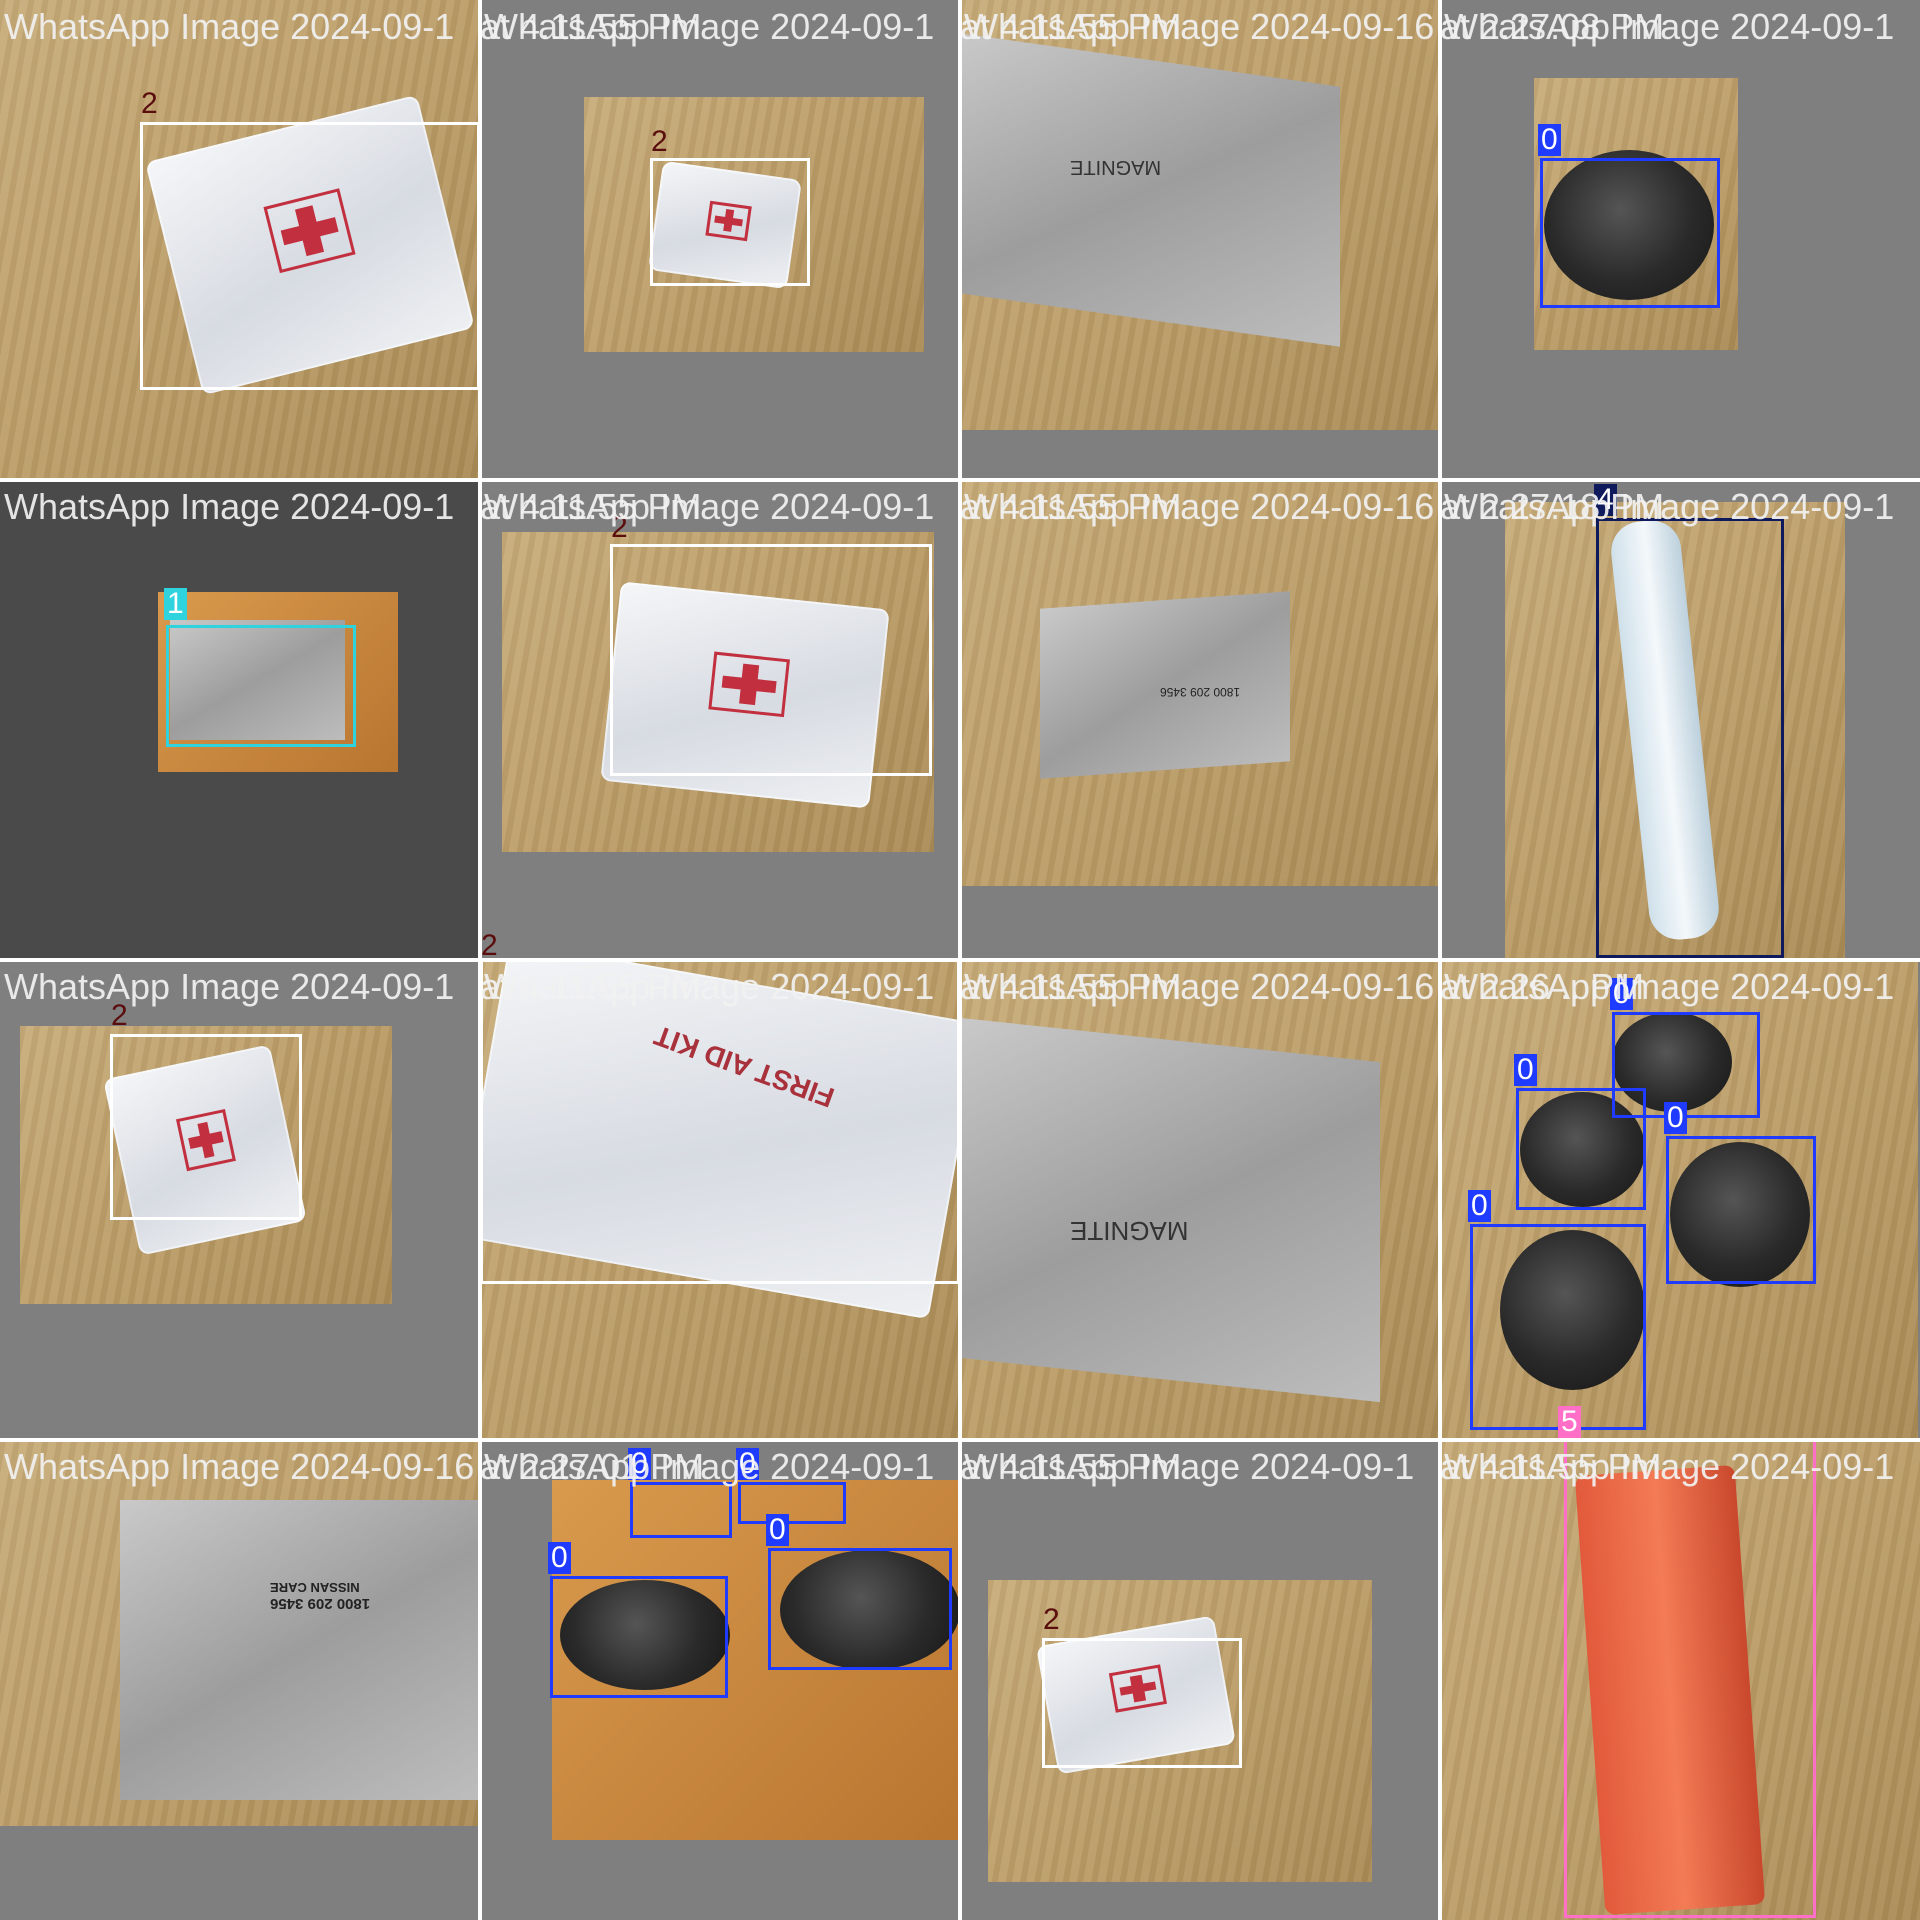  I want to click on bbox-label: 4, so click(1605, 500).